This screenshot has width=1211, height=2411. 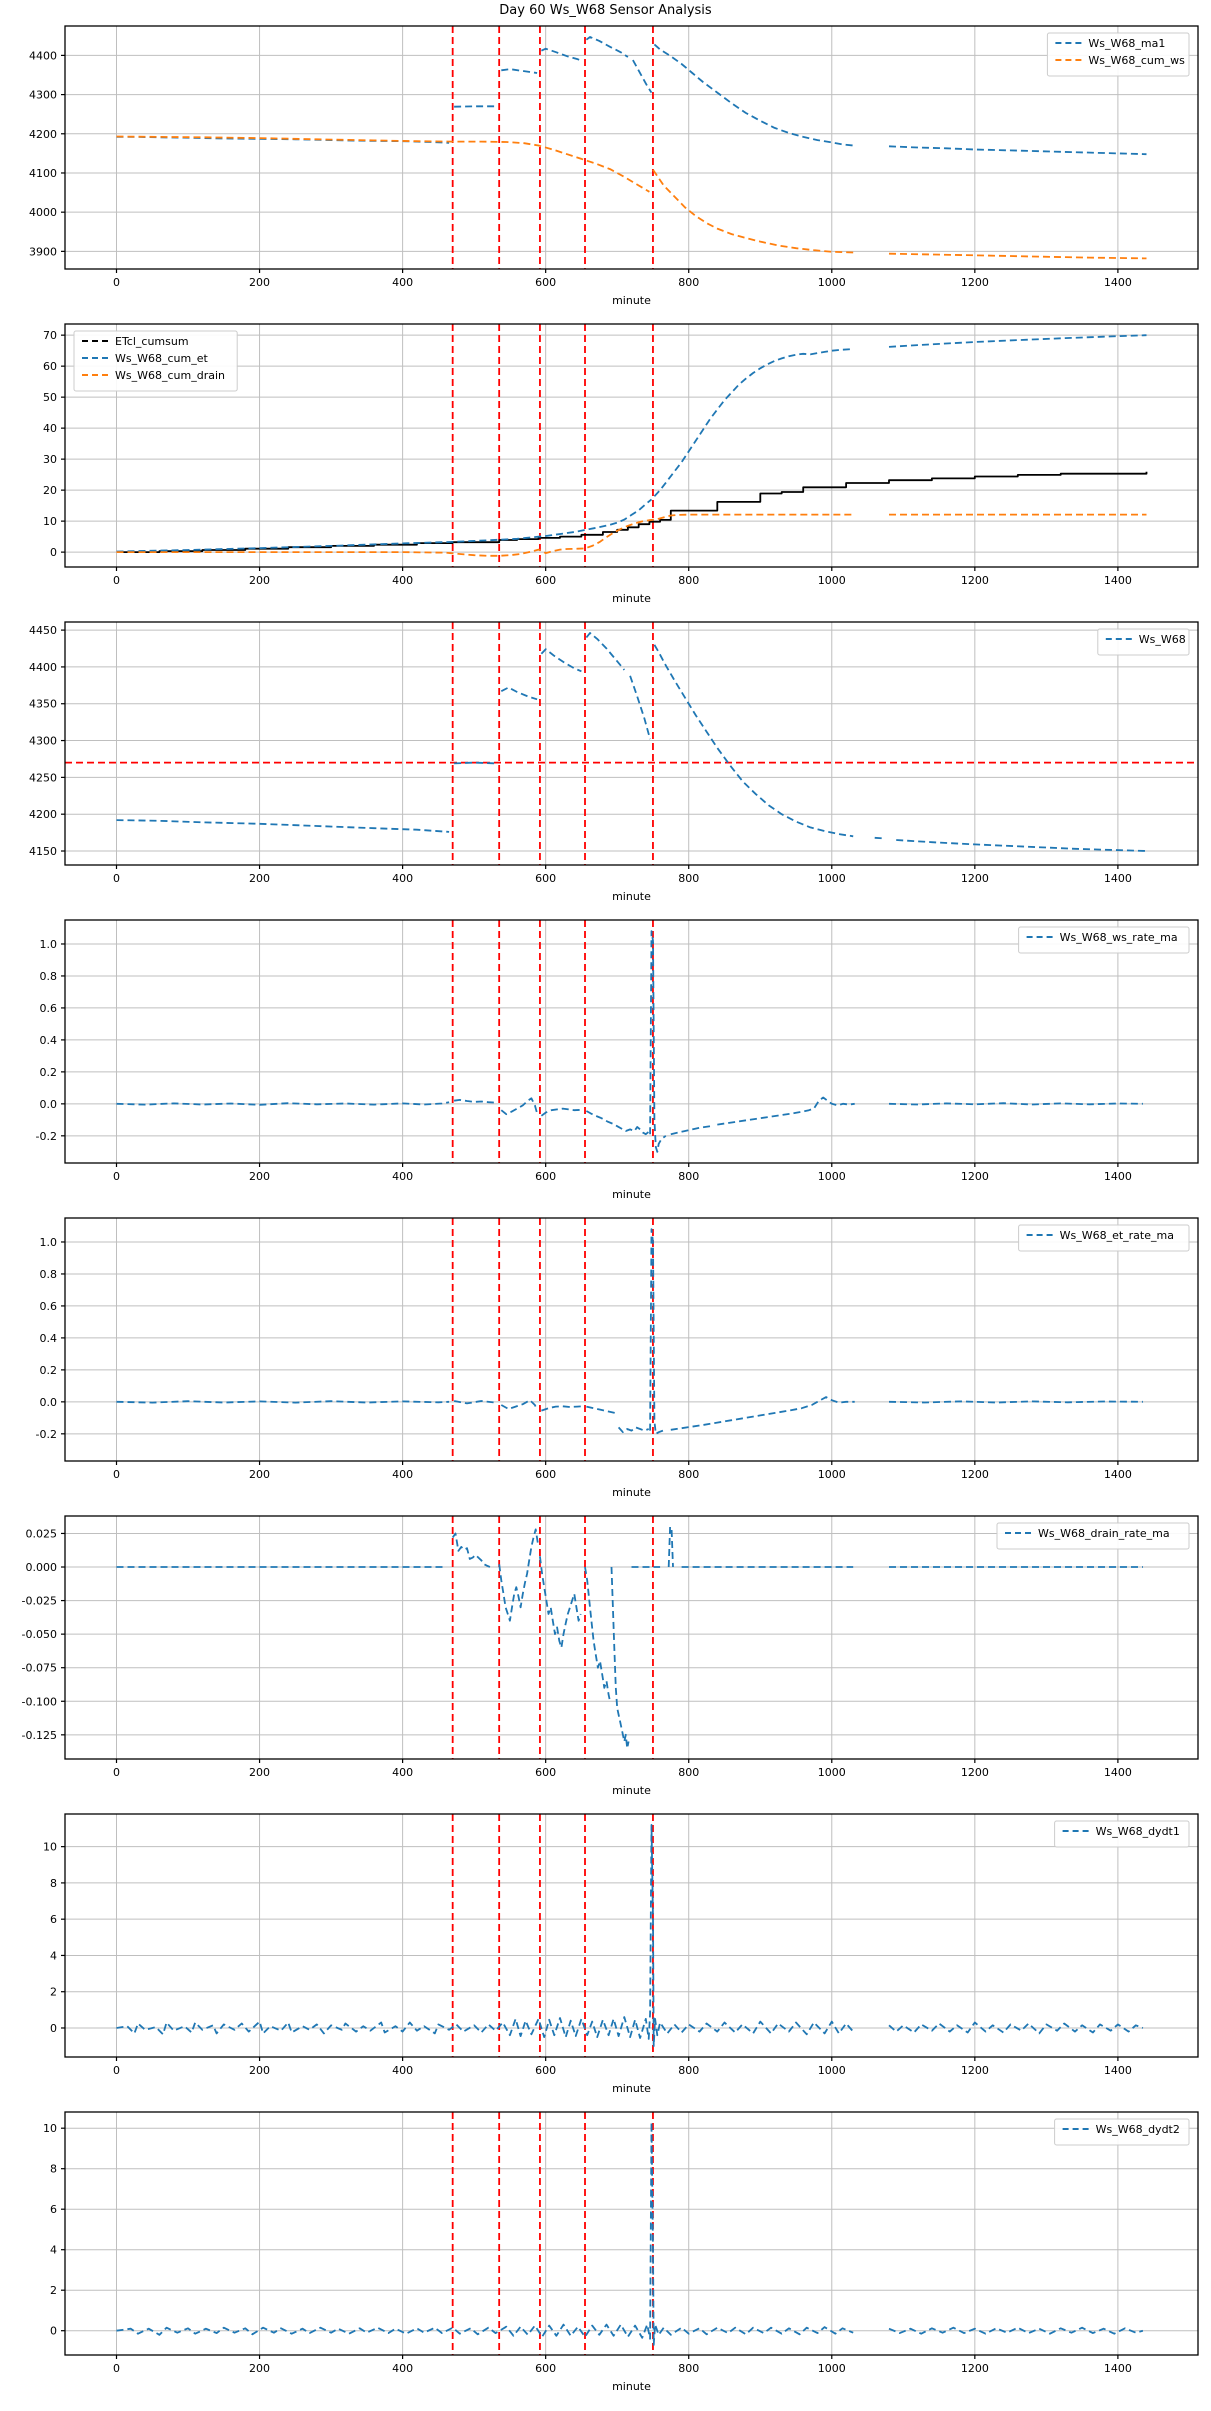 I want to click on y-tick-label: 4, so click(x=53, y=1955).